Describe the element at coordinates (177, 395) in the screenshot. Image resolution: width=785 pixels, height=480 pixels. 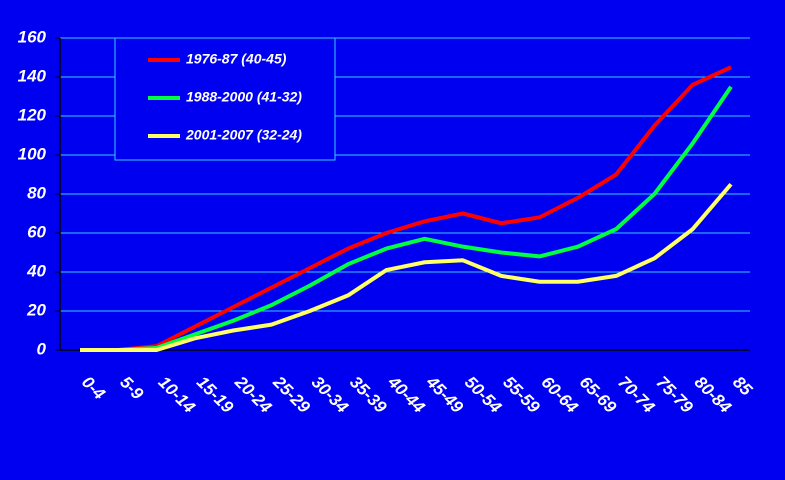
I see `x-tick-label: 10-14` at that location.